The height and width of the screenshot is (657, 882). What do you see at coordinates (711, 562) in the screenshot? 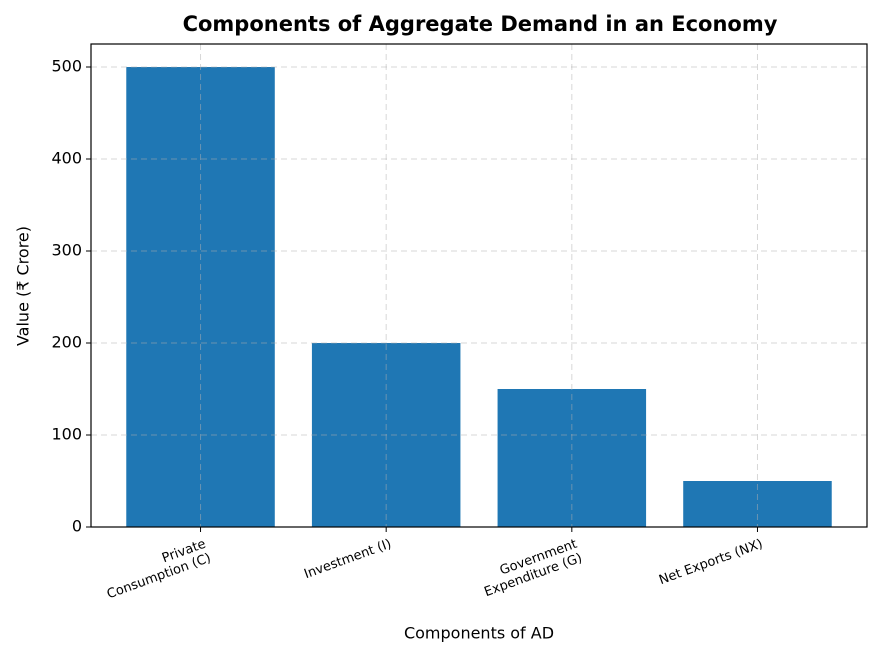
I see `x-tick-label: Net Exports (NX)` at bounding box center [711, 562].